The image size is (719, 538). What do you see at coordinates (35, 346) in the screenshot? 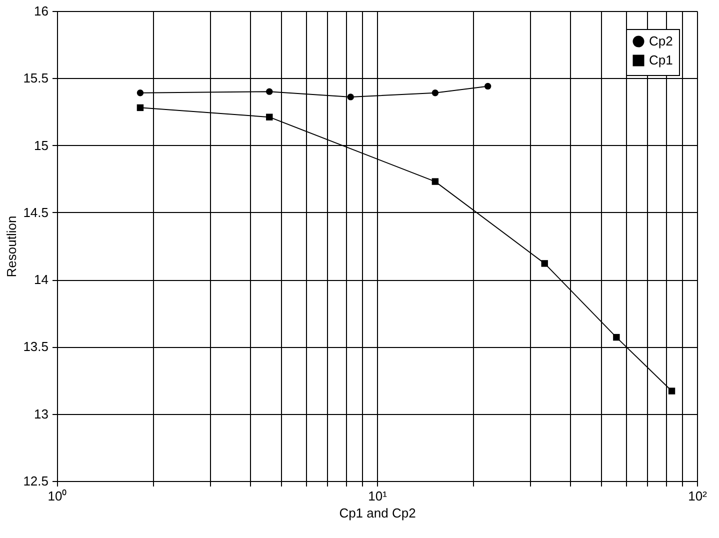
I see `y-tick-label: 13.5` at bounding box center [35, 346].